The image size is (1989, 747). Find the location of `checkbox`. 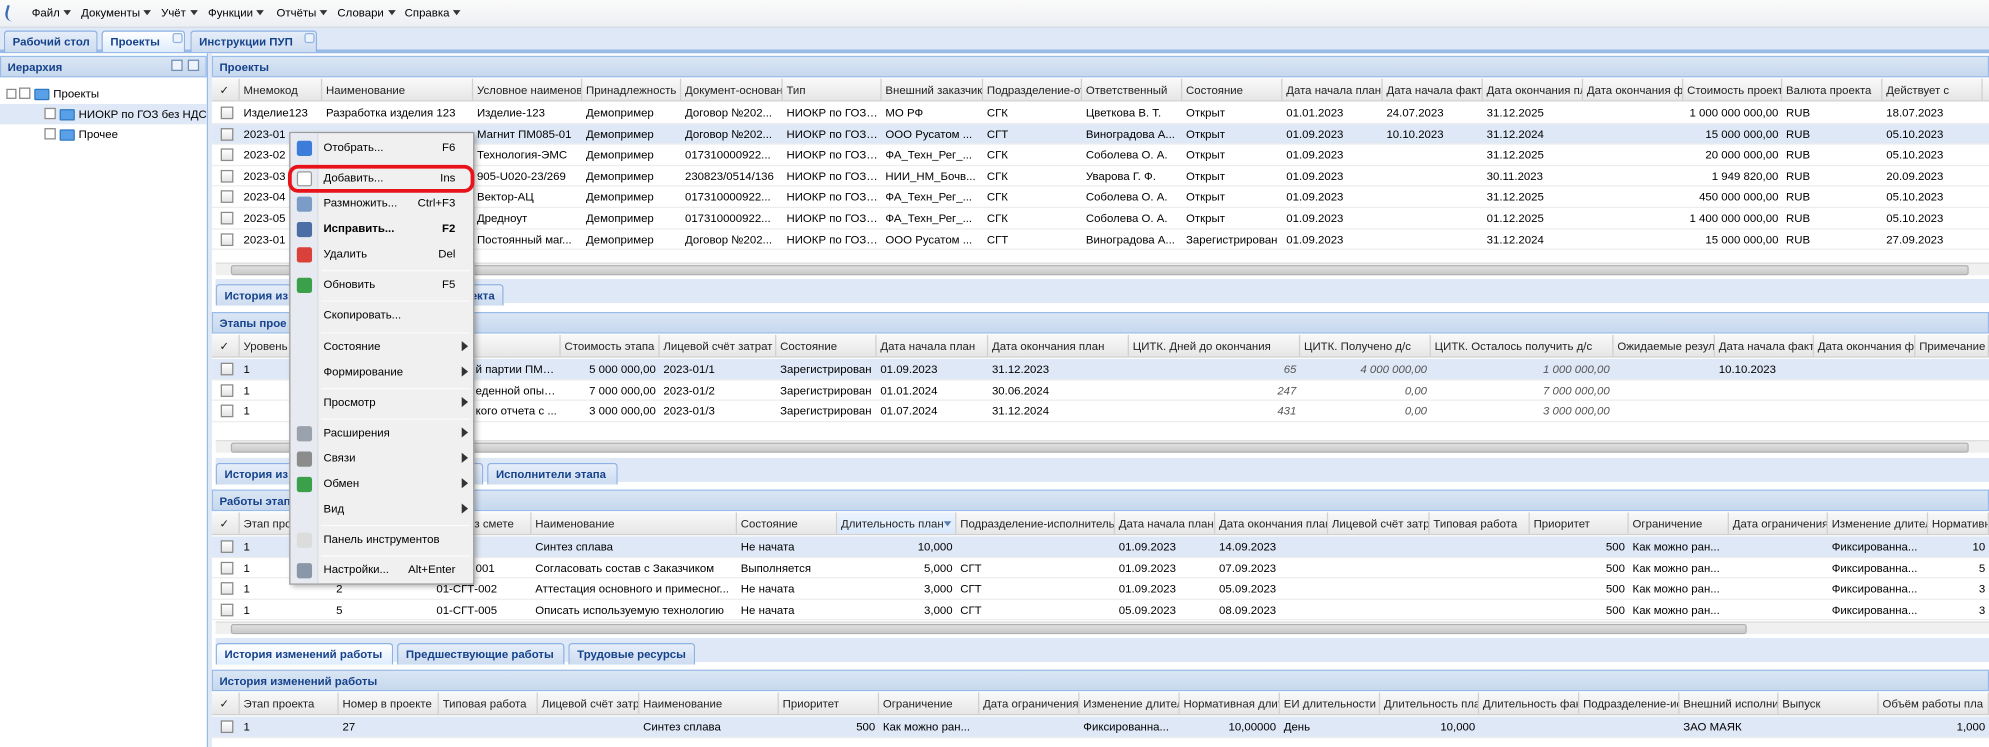

checkbox is located at coordinates (50, 134).